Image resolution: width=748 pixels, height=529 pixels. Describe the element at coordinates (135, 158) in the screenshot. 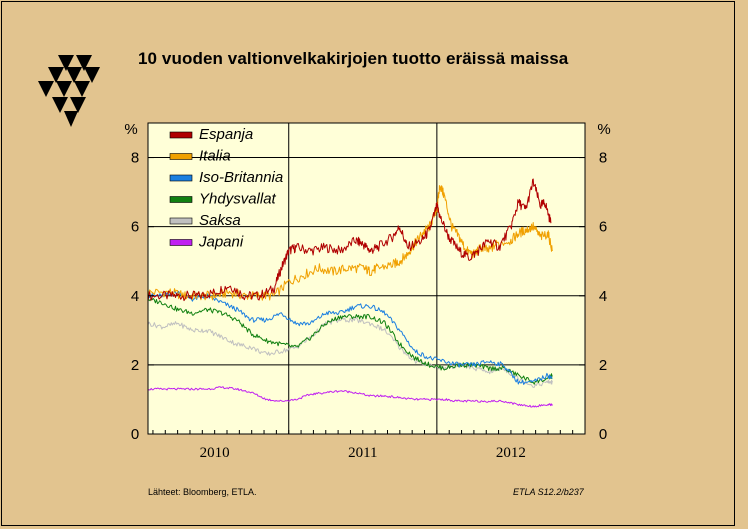

I see `tick-label-y-left: 8` at that location.